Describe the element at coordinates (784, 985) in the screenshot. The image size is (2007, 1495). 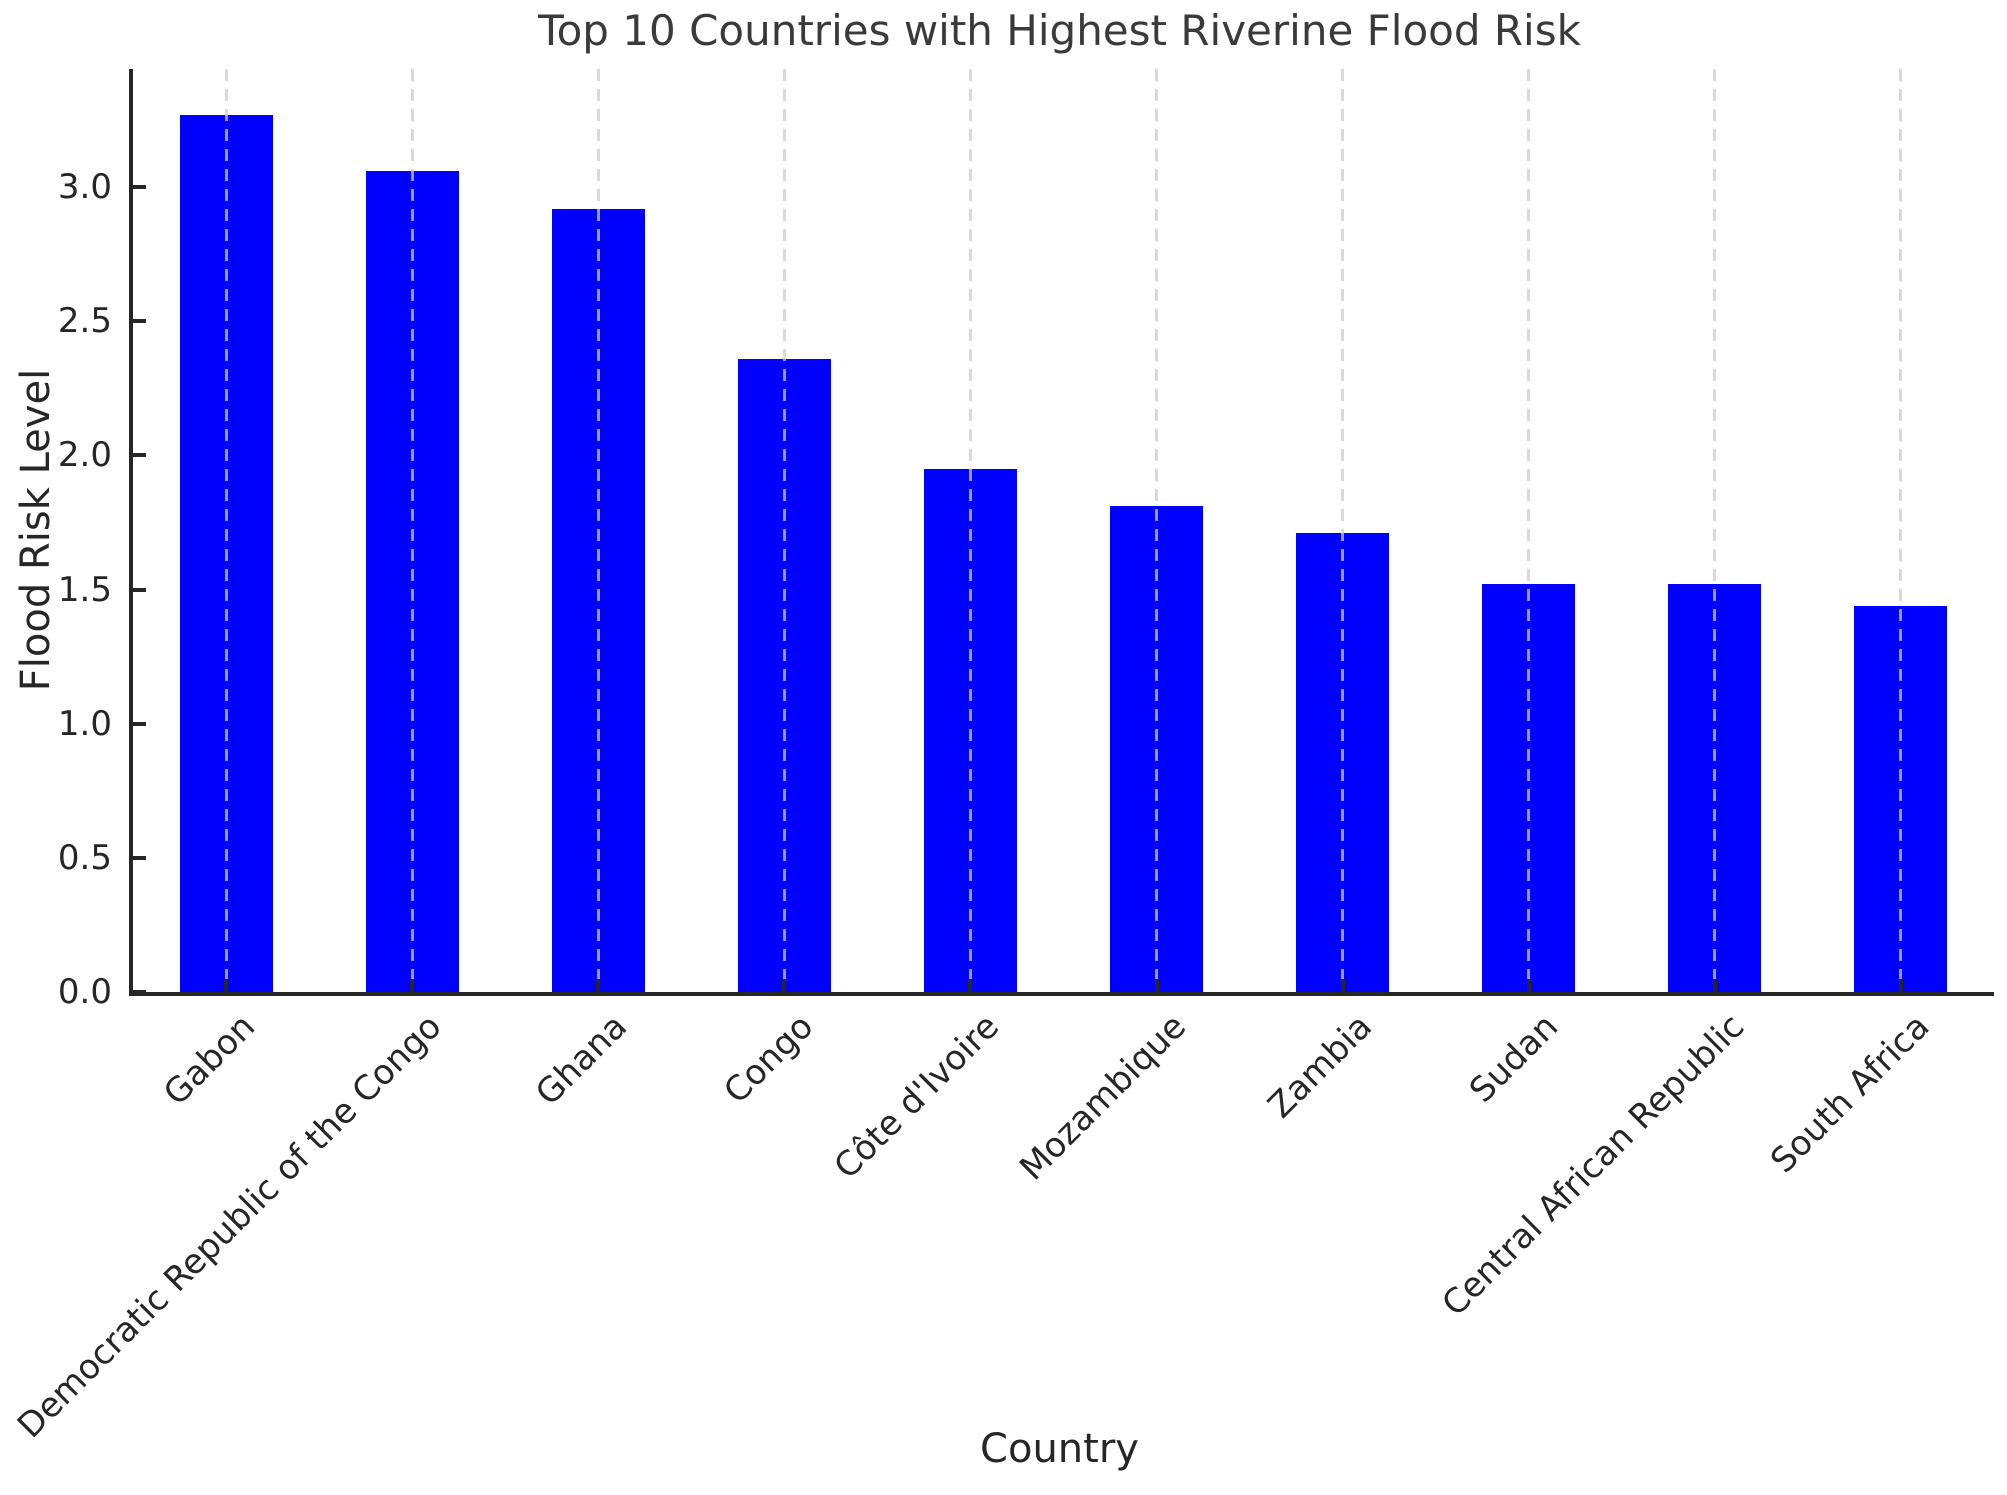
I see `x-tick-congo` at that location.